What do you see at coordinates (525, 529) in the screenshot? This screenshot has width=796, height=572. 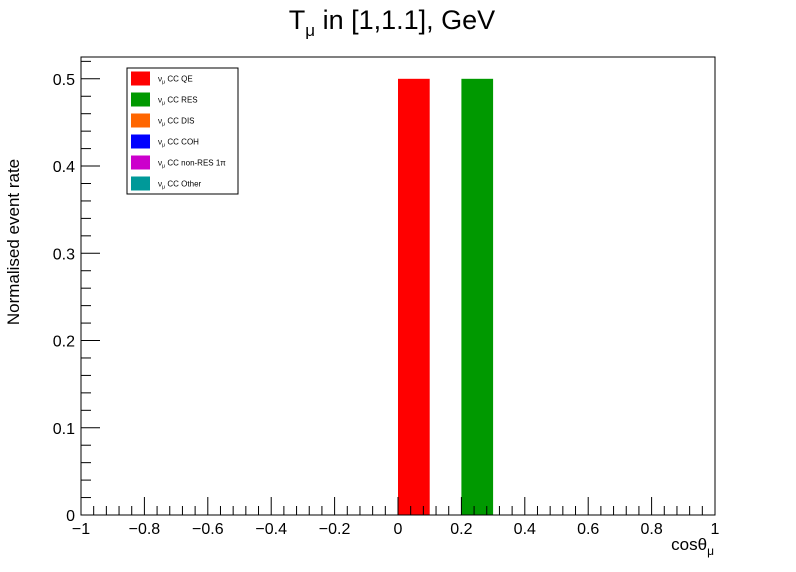 I see `x-tick-label: 0.4` at bounding box center [525, 529].